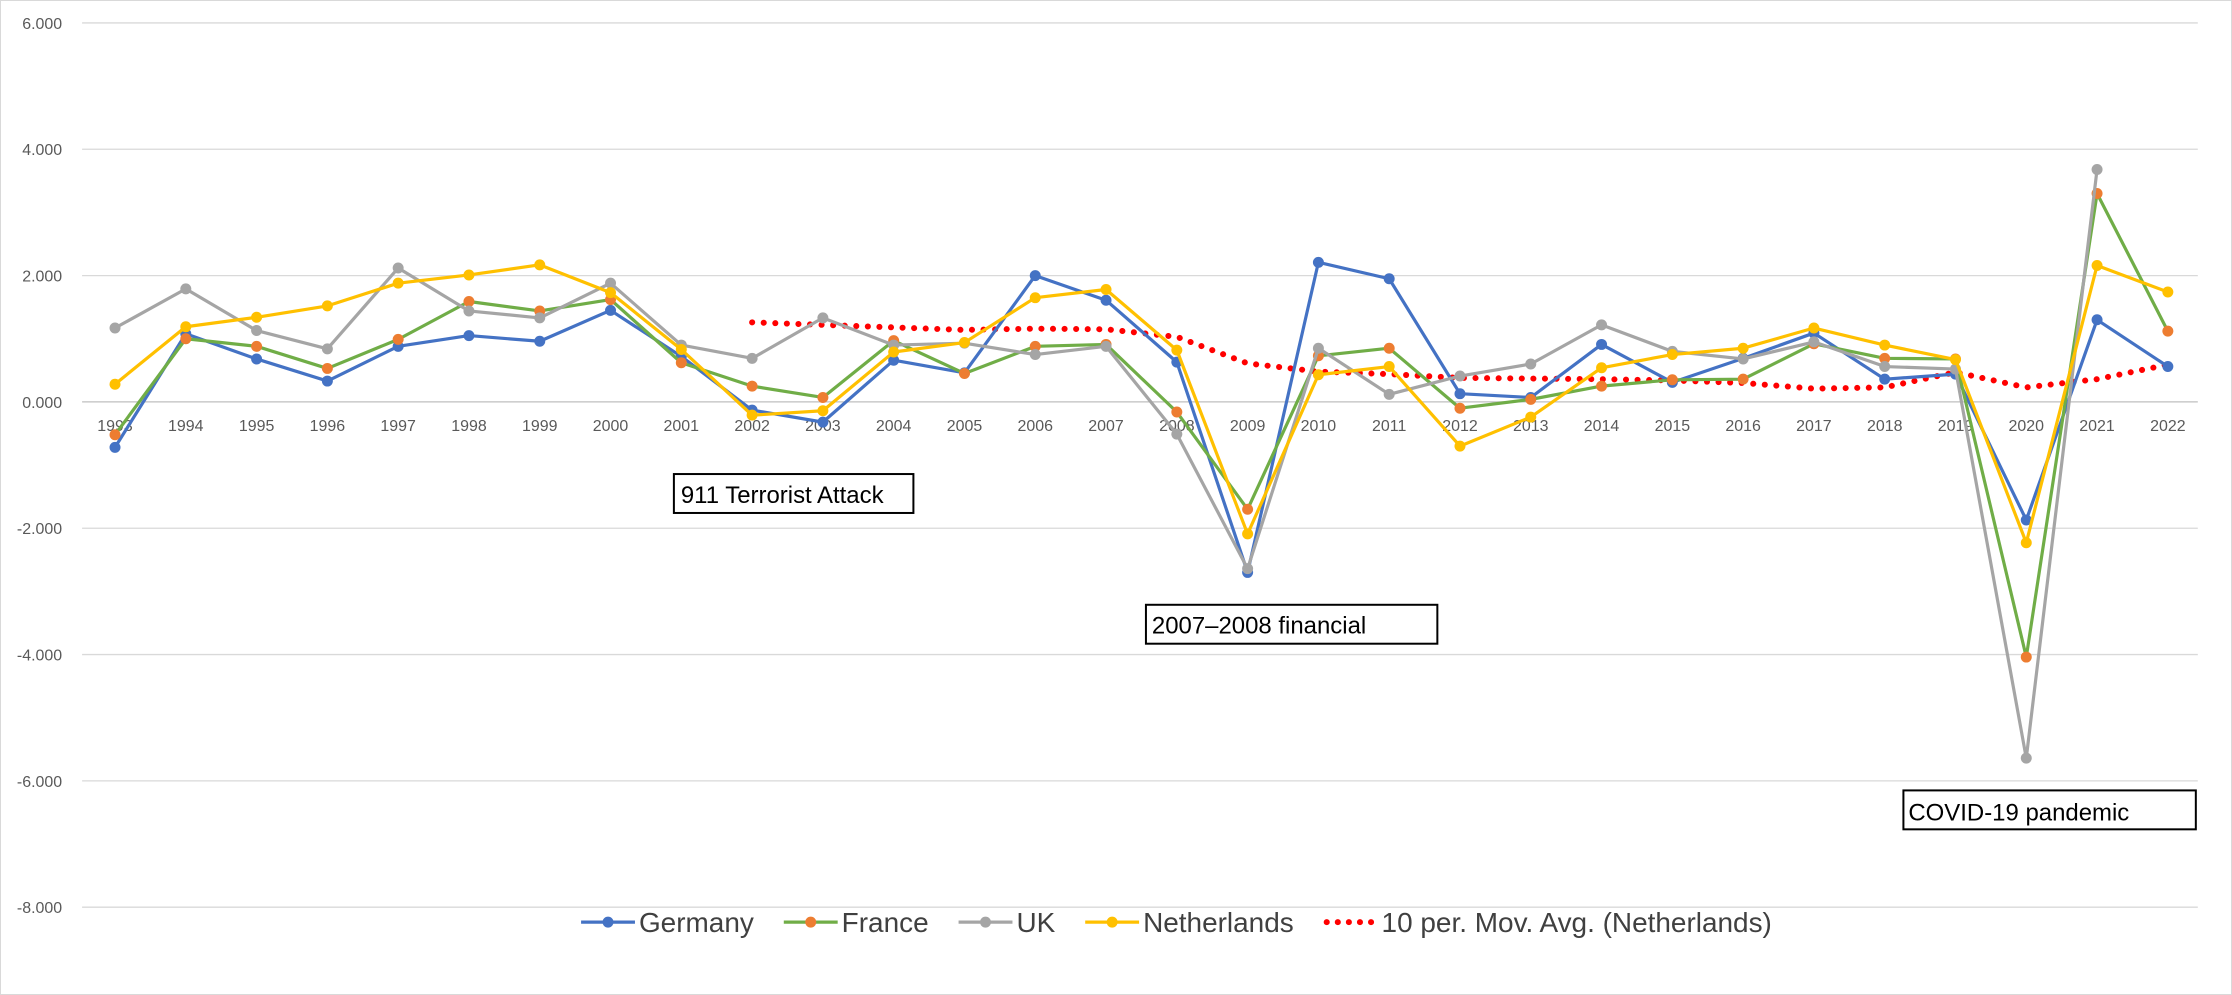 The height and width of the screenshot is (995, 2232). Describe the element at coordinates (1389, 348) in the screenshot. I see `point-france-2011` at that location.